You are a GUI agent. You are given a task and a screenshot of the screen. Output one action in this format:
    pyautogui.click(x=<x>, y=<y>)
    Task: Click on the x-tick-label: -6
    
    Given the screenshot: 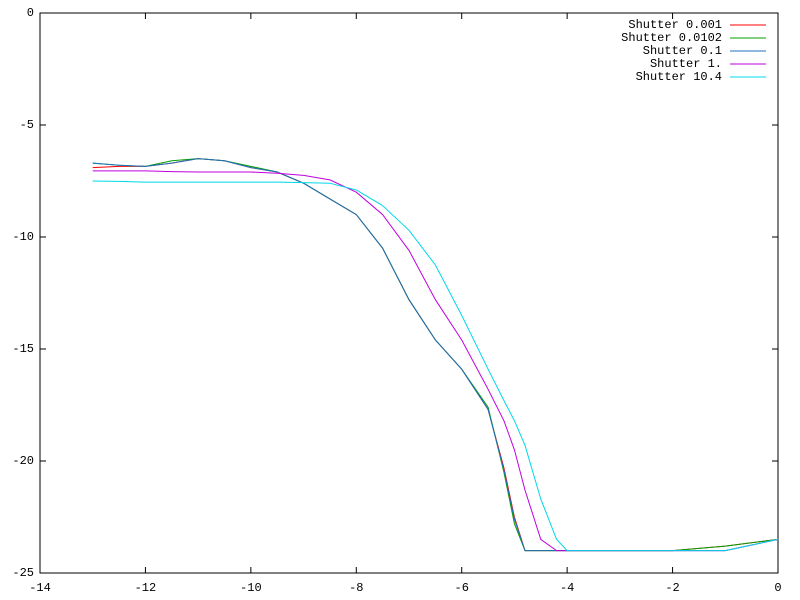 What is the action you would take?
    pyautogui.click(x=462, y=588)
    